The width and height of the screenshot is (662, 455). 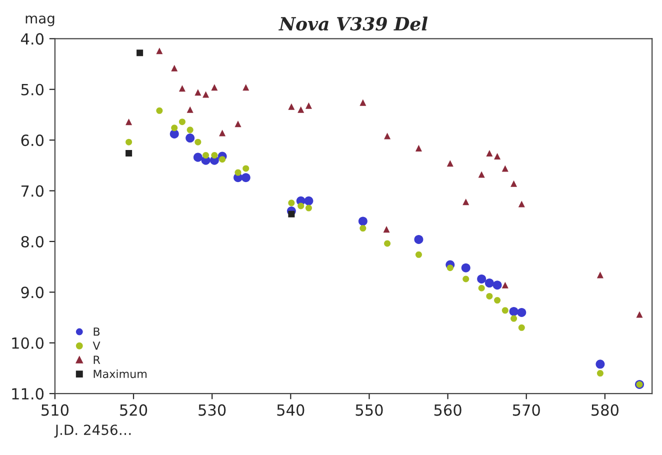 What do you see at coordinates (120, 373) in the screenshot?
I see `legend-label: Maximum` at bounding box center [120, 373].